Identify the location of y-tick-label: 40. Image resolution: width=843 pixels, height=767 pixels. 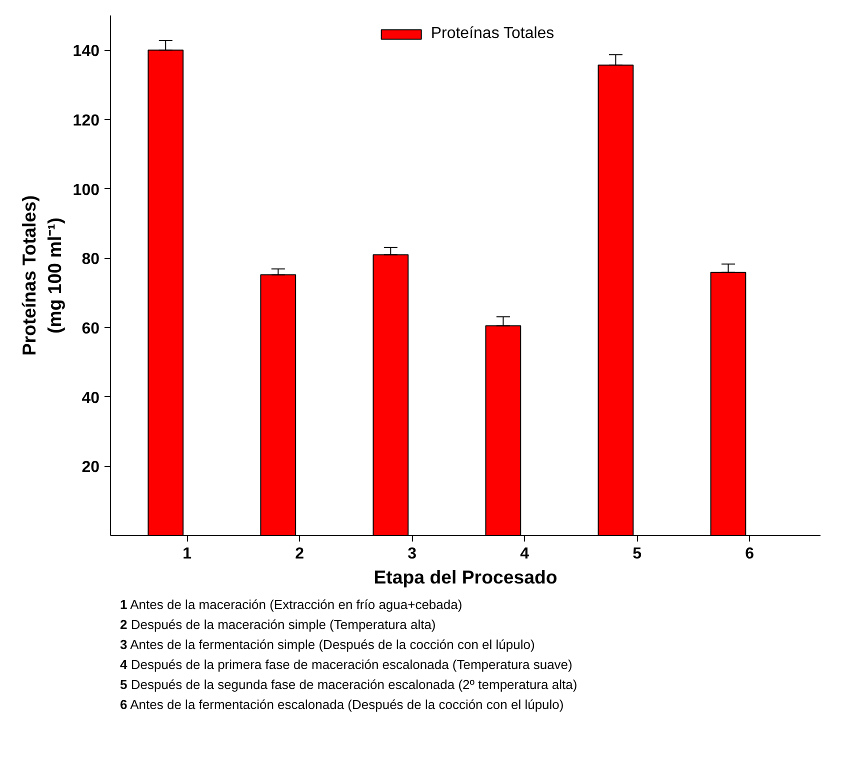
(91, 398).